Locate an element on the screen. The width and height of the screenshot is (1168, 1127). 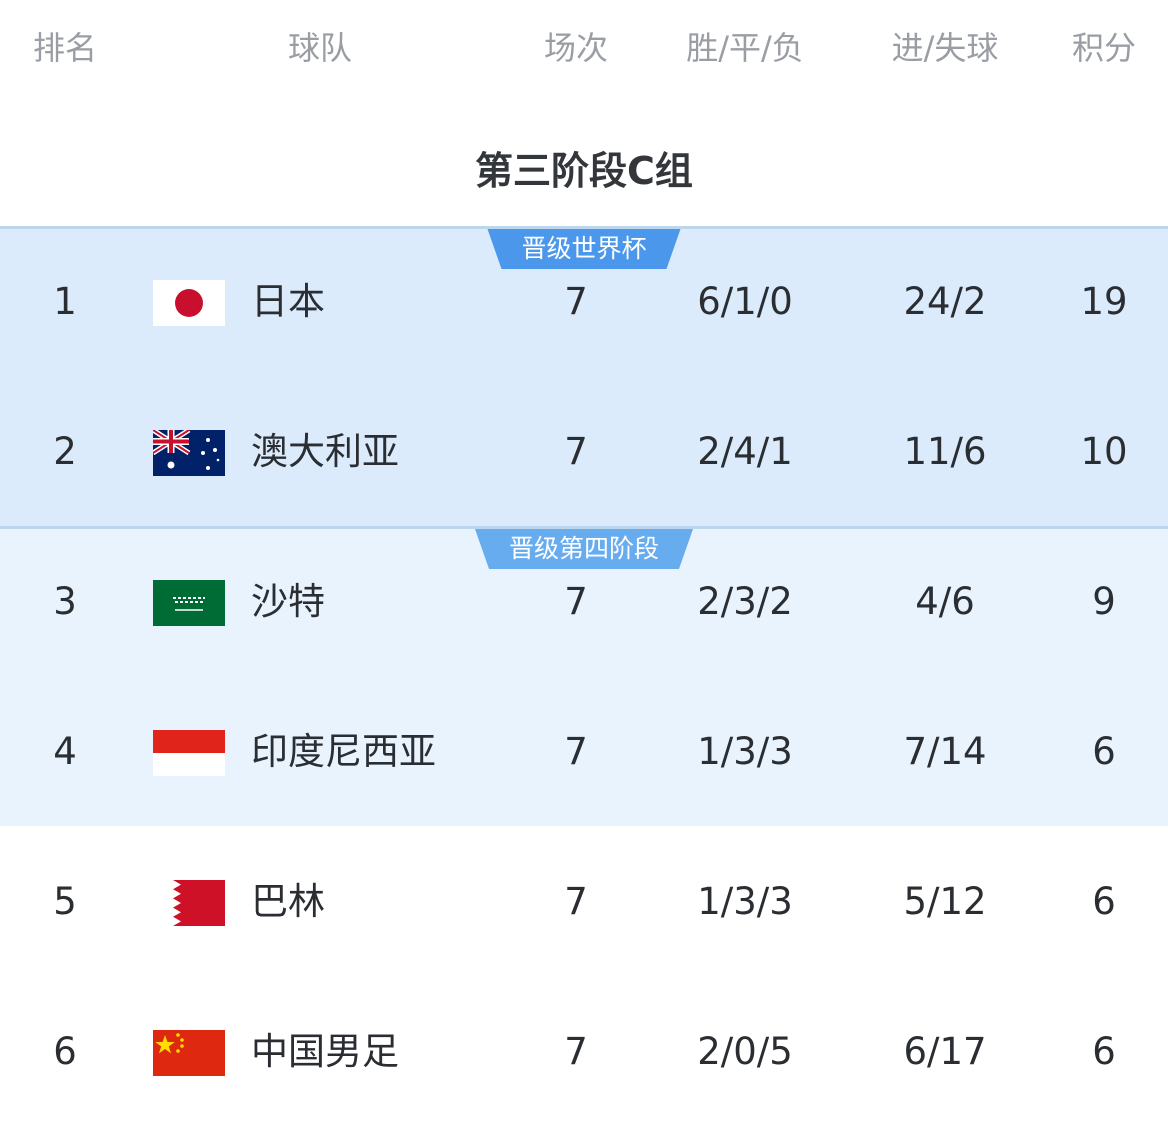
header-wdl: 胜/平/负 is located at coordinates (745, 48).